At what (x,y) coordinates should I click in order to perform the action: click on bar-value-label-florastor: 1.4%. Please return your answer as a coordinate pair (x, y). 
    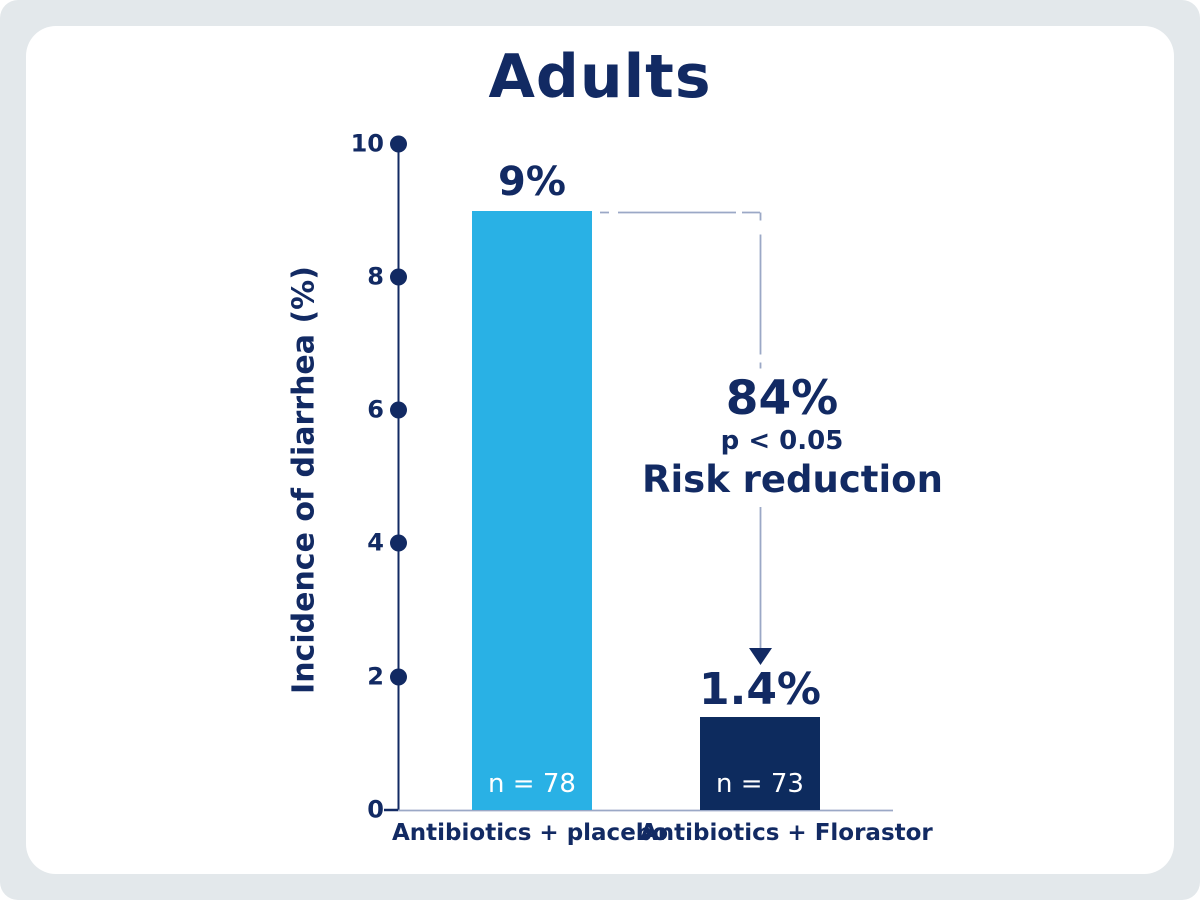
    Looking at the image, I should click on (760, 689).